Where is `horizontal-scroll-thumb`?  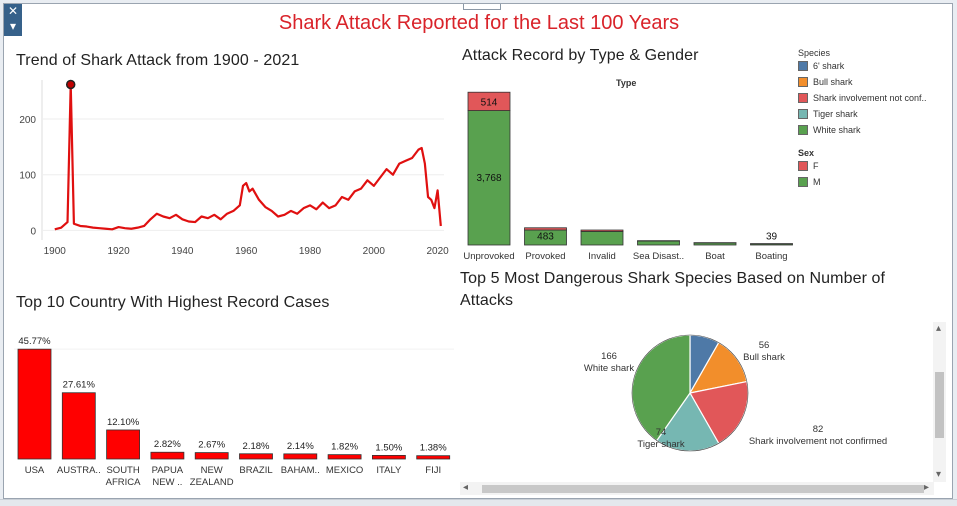 horizontal-scroll-thumb is located at coordinates (703, 489).